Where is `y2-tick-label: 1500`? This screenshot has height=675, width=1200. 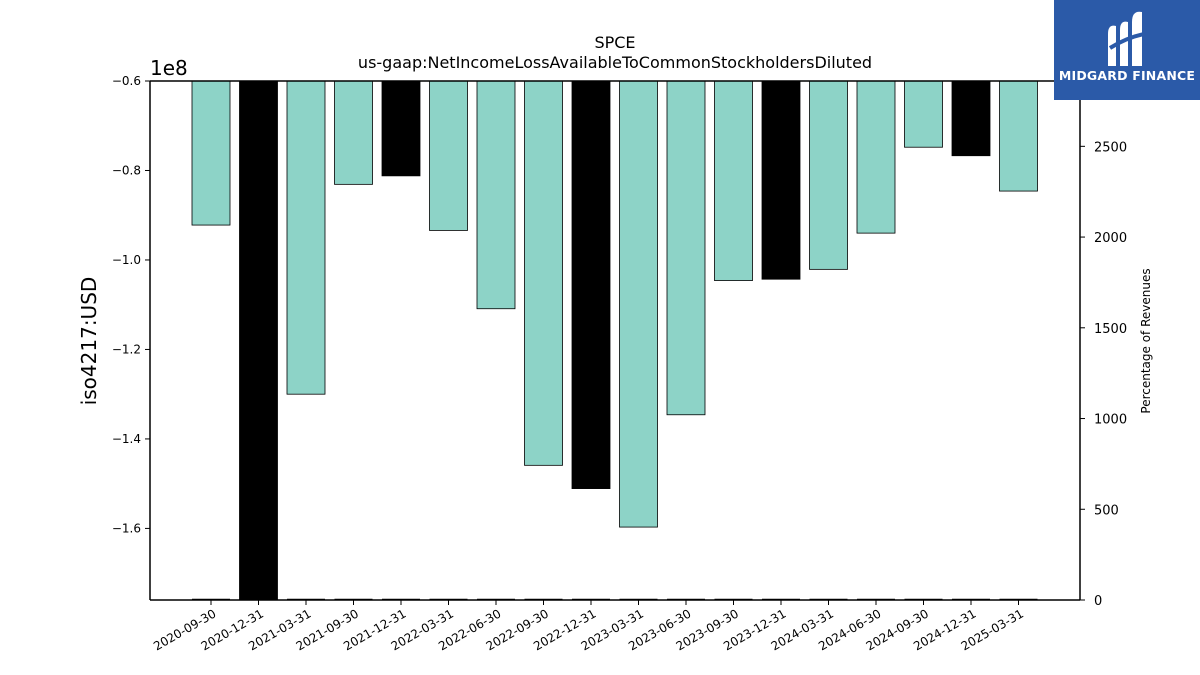
y2-tick-label: 1500 is located at coordinates (1110, 329).